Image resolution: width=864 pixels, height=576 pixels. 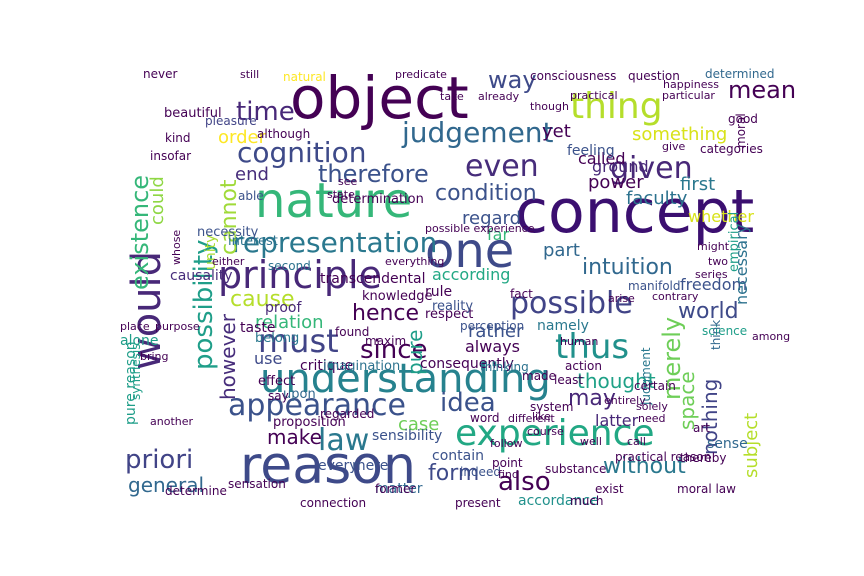 I want to click on cloud-word: object, so click(x=379, y=98).